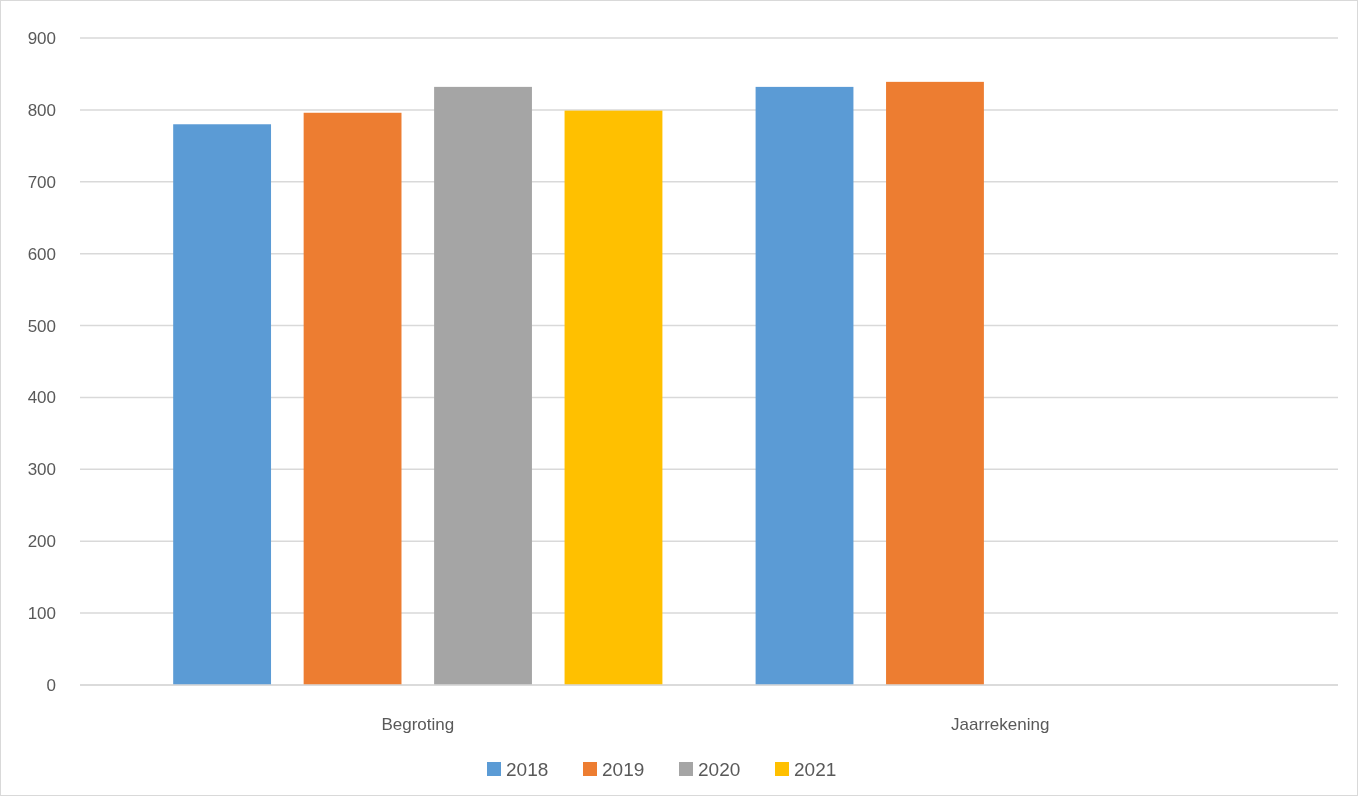 This screenshot has width=1358, height=796. Describe the element at coordinates (41, 38) in the screenshot. I see `y-tick-label: 900` at that location.